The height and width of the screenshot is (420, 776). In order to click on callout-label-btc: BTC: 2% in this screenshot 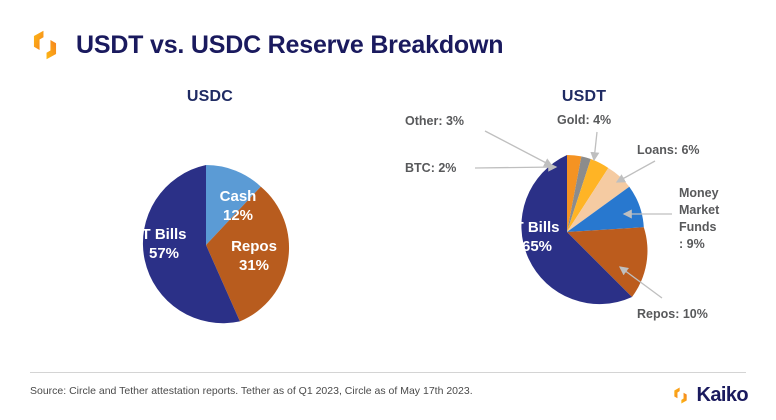, I will do `click(430, 168)`.